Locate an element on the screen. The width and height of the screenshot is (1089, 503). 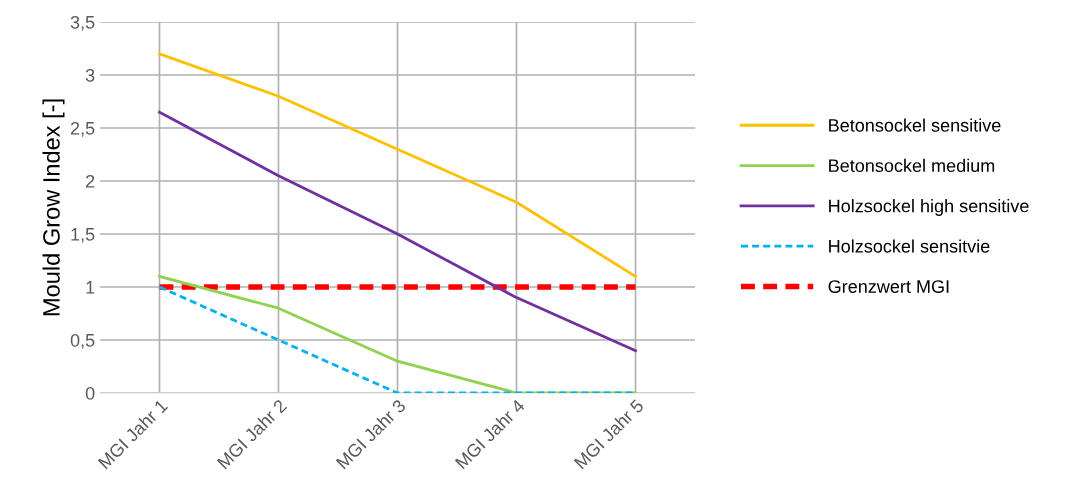
y-tick-label: 0 is located at coordinates (90, 393).